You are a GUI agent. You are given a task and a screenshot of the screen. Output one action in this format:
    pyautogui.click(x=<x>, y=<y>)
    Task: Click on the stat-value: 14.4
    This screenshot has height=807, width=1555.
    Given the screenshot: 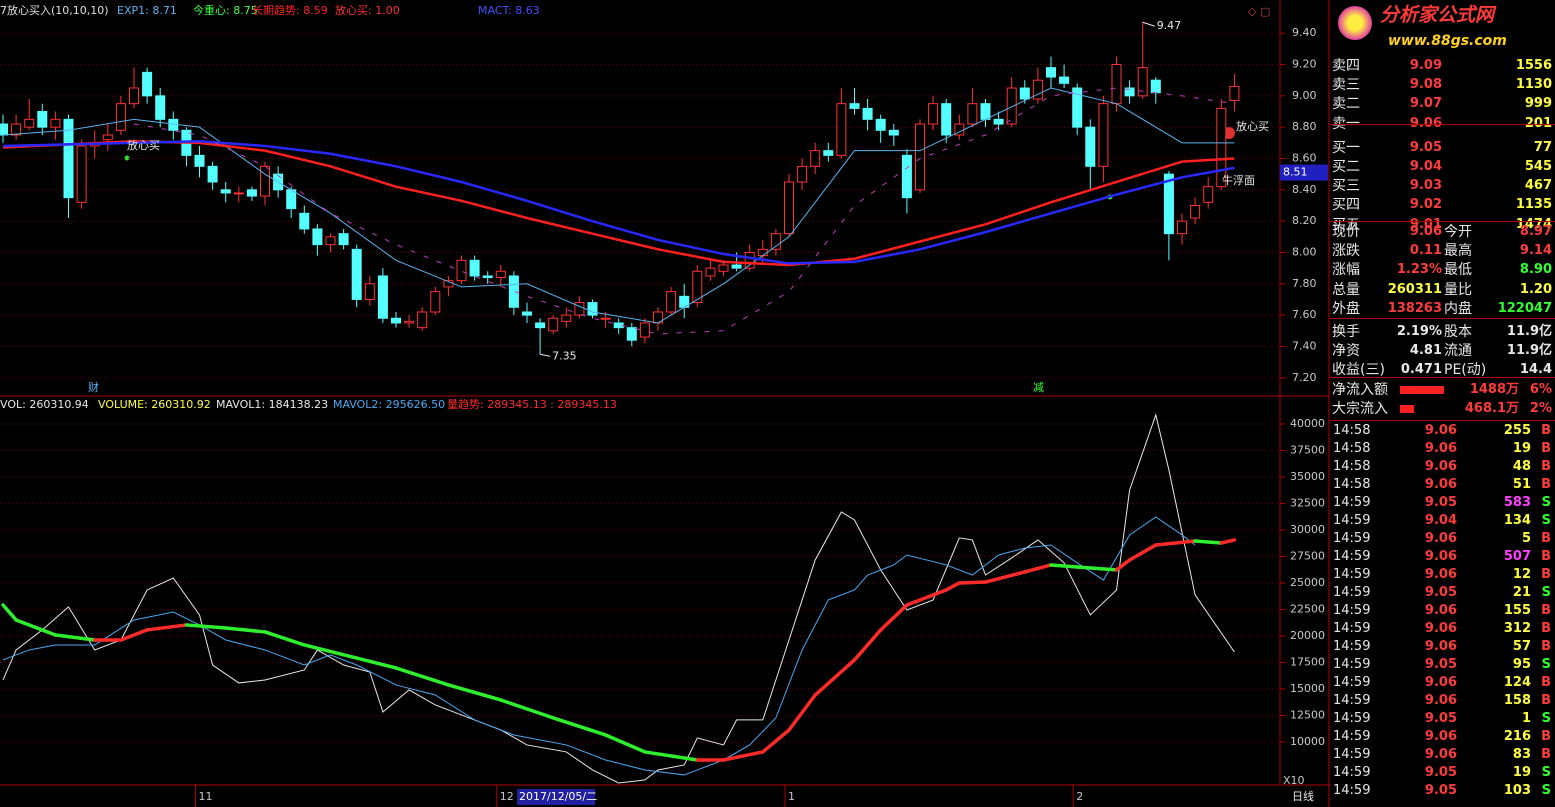 What is the action you would take?
    pyautogui.click(x=1535, y=370)
    